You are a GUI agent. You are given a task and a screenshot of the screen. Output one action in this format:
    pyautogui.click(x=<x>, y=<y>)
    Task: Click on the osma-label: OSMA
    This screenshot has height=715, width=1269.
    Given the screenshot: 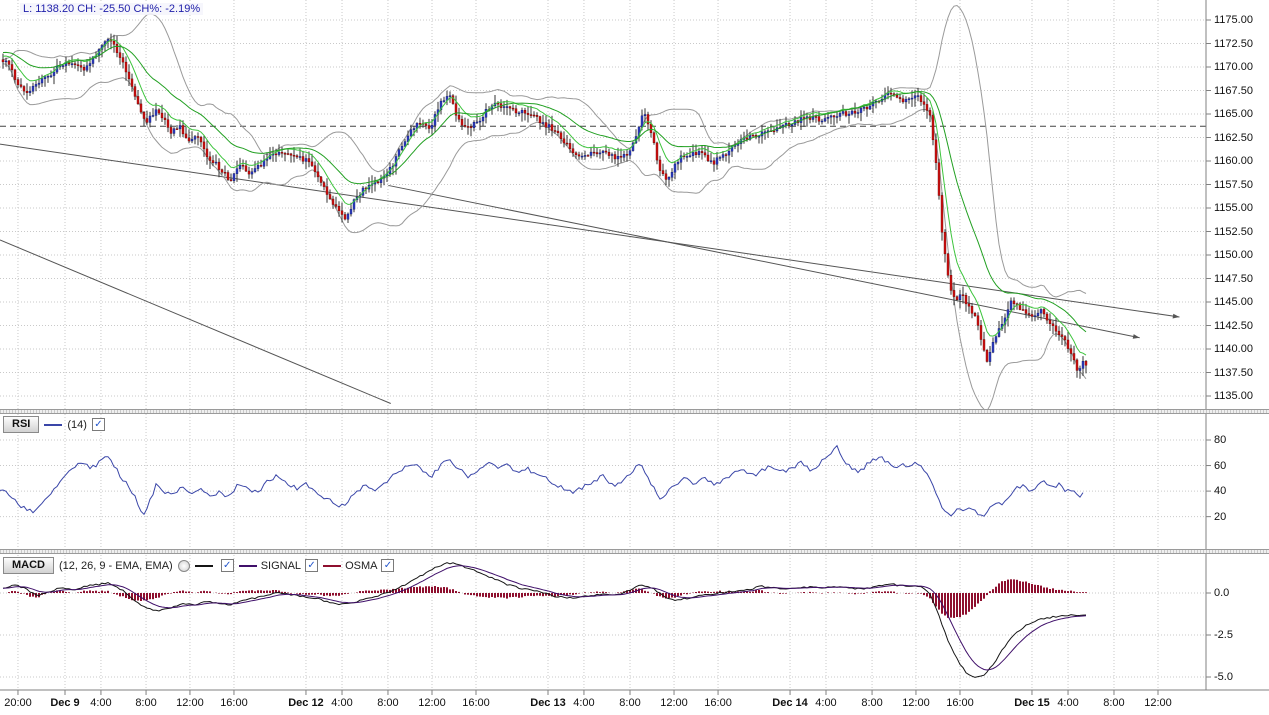 What is the action you would take?
    pyautogui.click(x=361, y=565)
    